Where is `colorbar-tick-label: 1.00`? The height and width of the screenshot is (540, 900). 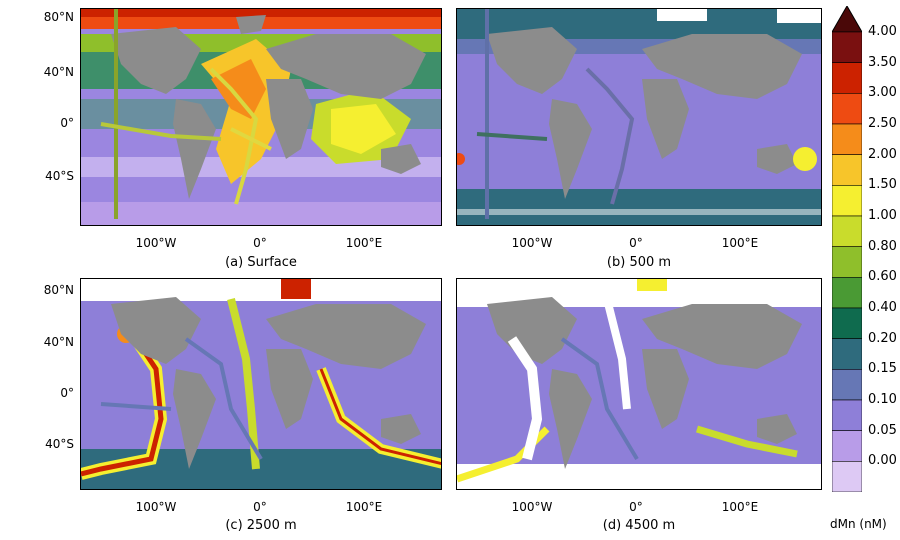
colorbar-tick-label: 1.00 is located at coordinates (882, 215).